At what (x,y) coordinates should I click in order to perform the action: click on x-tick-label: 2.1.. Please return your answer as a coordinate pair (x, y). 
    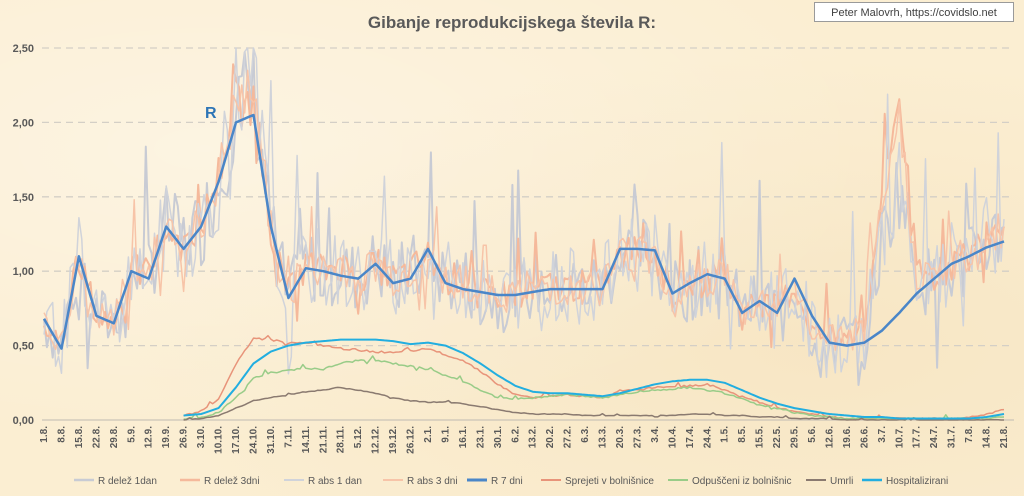
    Looking at the image, I should click on (428, 434).